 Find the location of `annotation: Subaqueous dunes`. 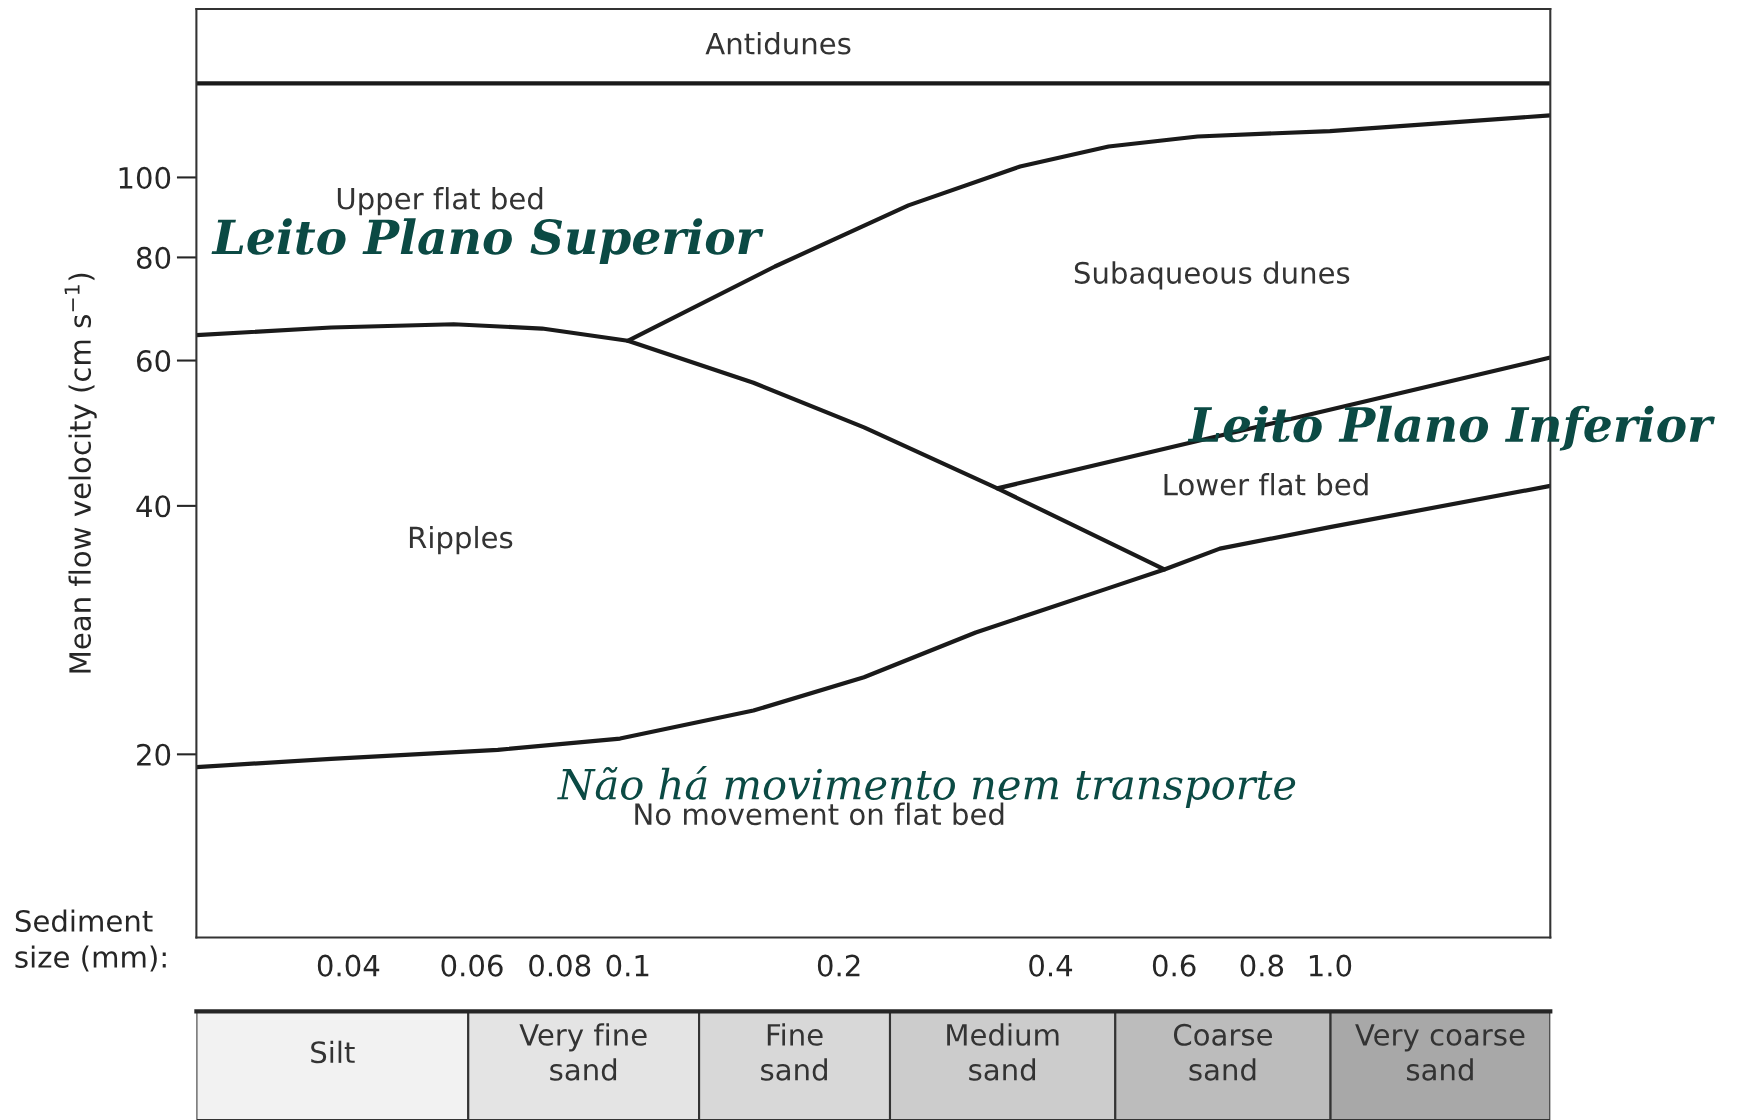

annotation: Subaqueous dunes is located at coordinates (1212, 275).